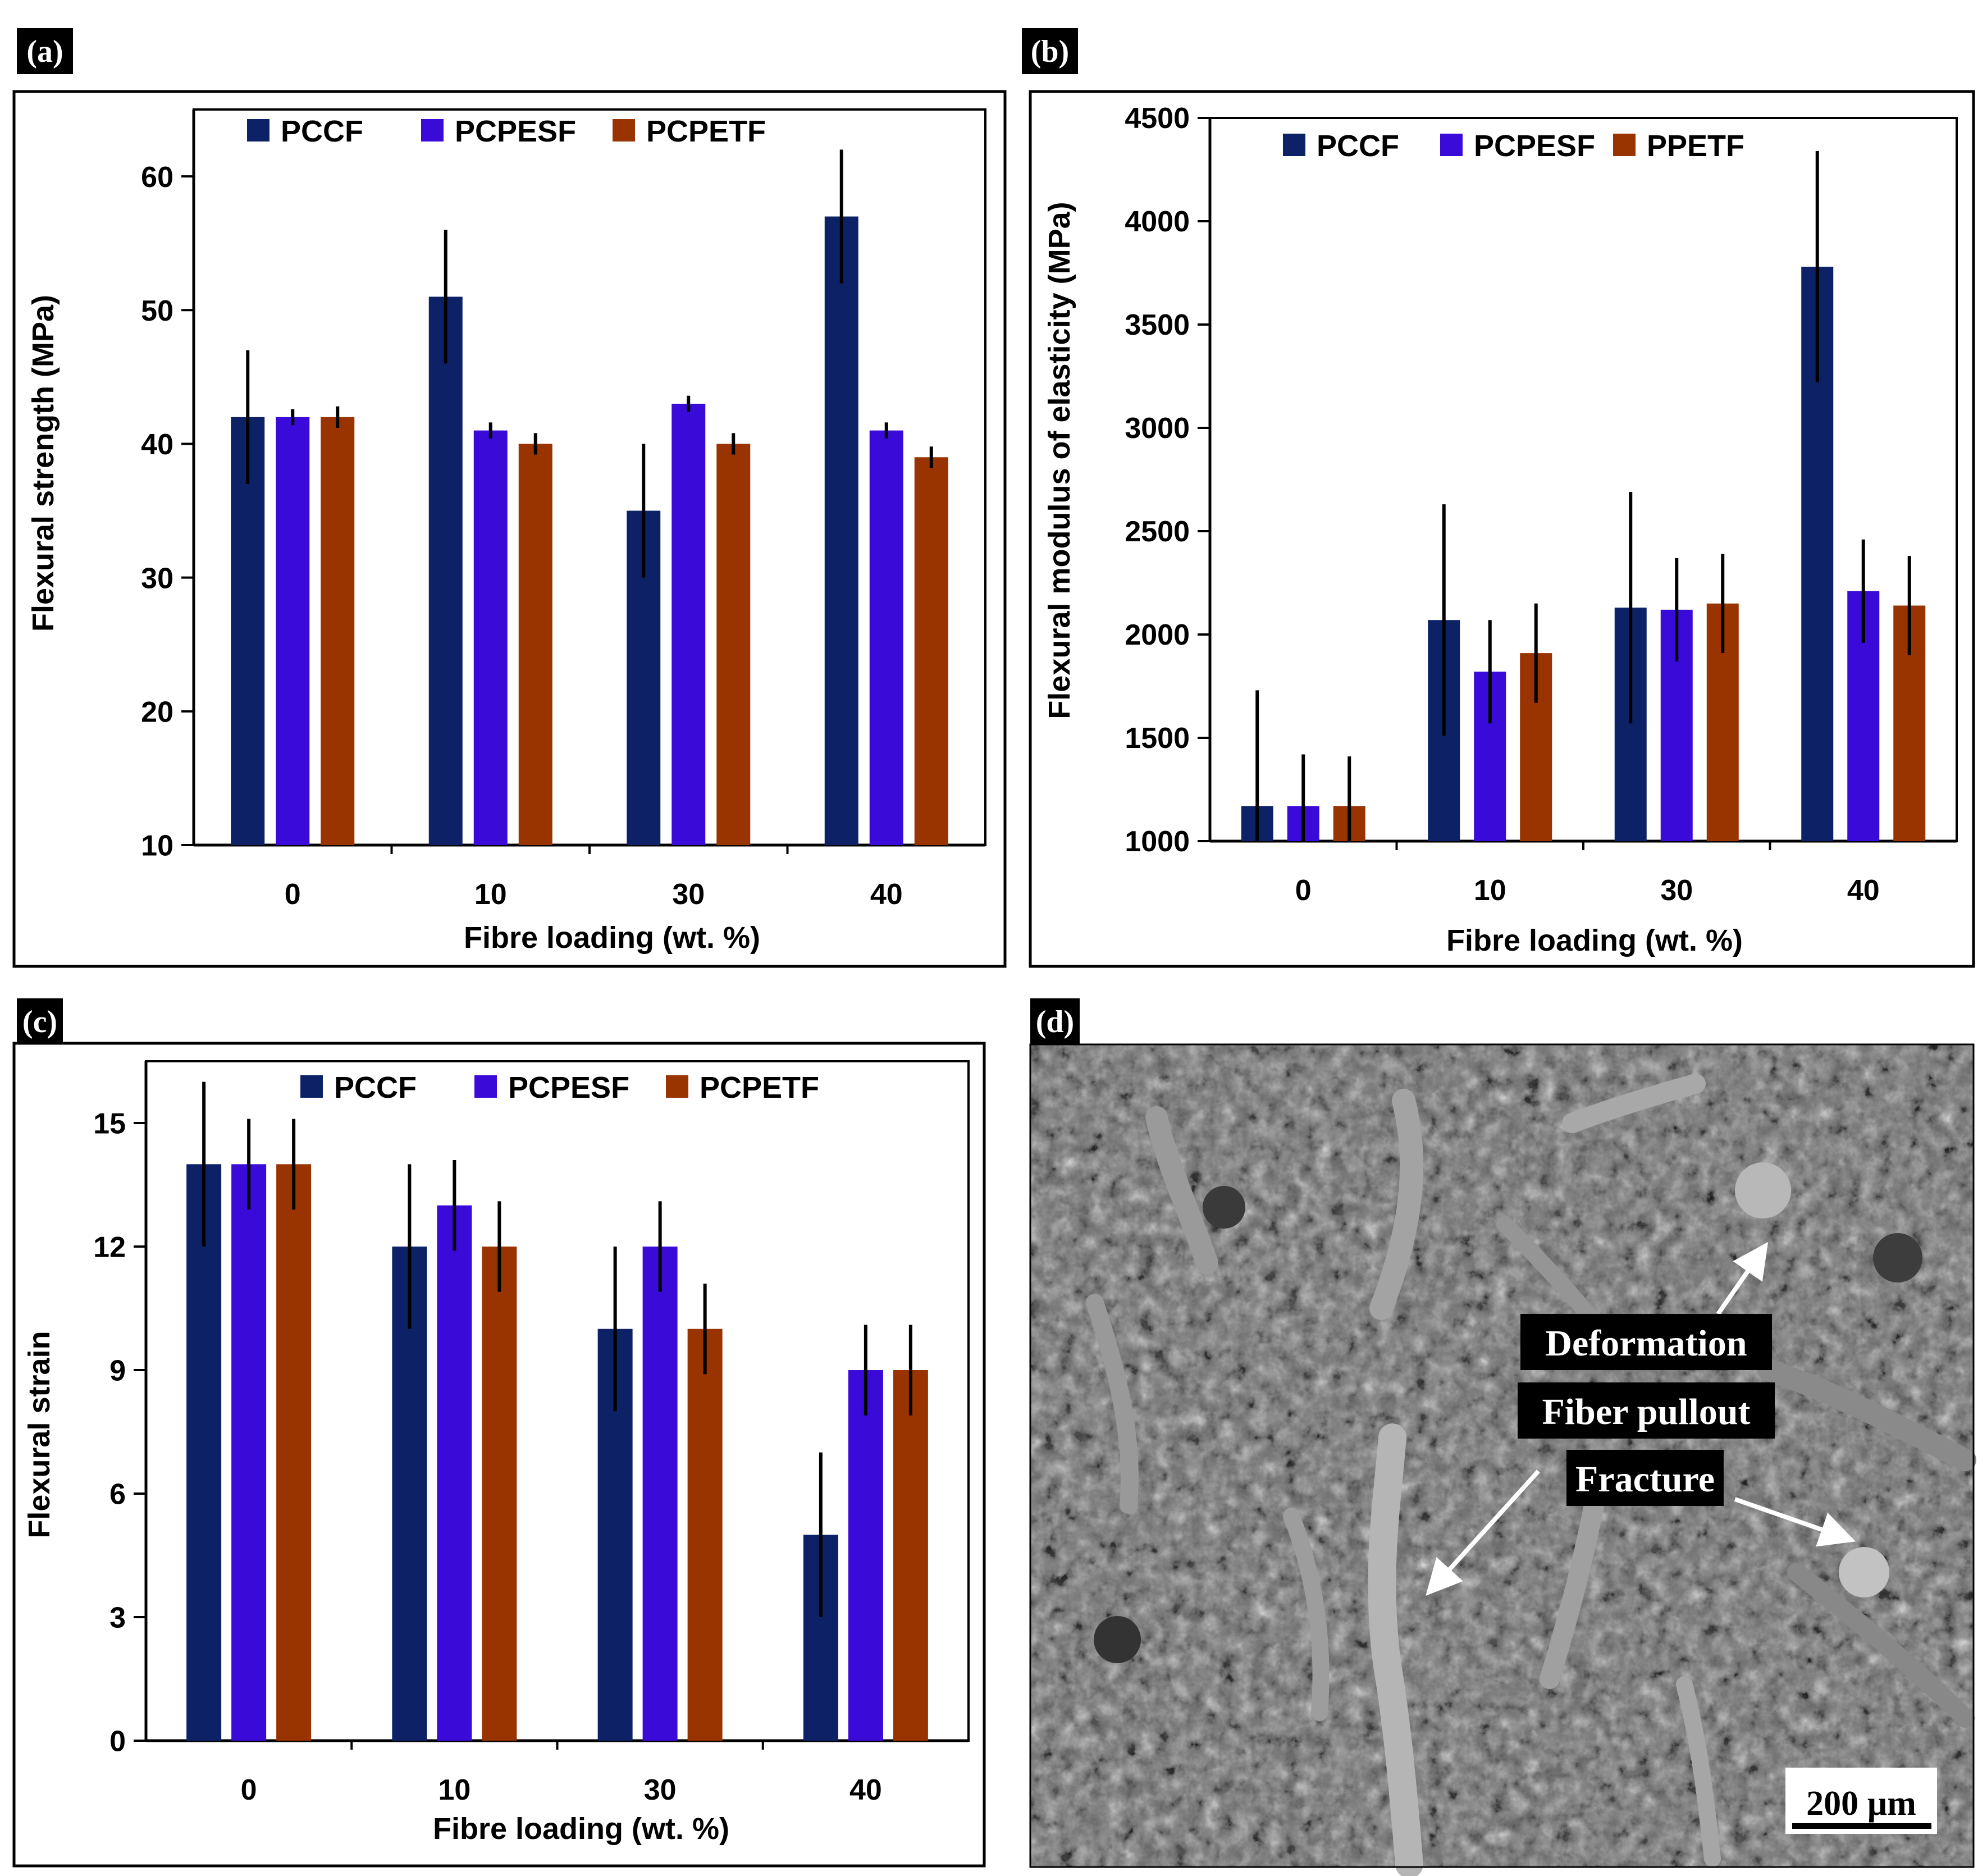 The width and height of the screenshot is (1987, 1876). Describe the element at coordinates (759, 1087) in the screenshot. I see `chart2-legend-label-pcpetf: PCPETF` at that location.